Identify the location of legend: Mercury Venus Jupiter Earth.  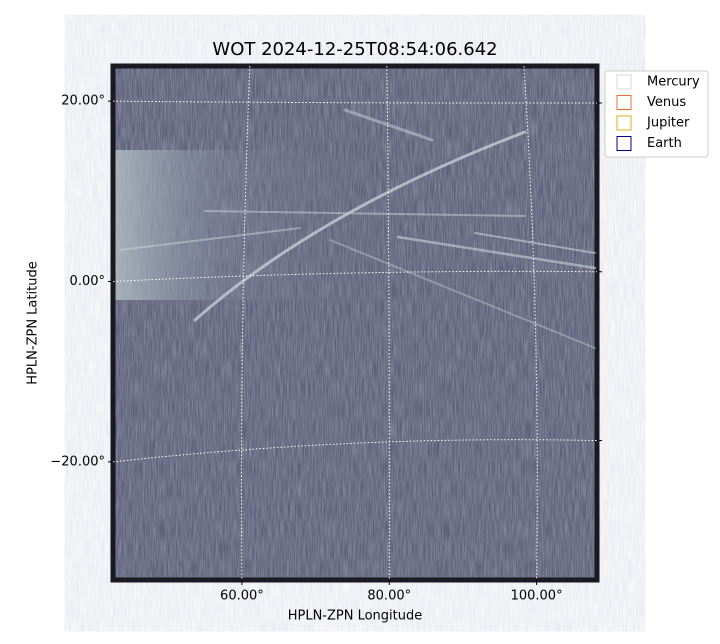
(656, 114).